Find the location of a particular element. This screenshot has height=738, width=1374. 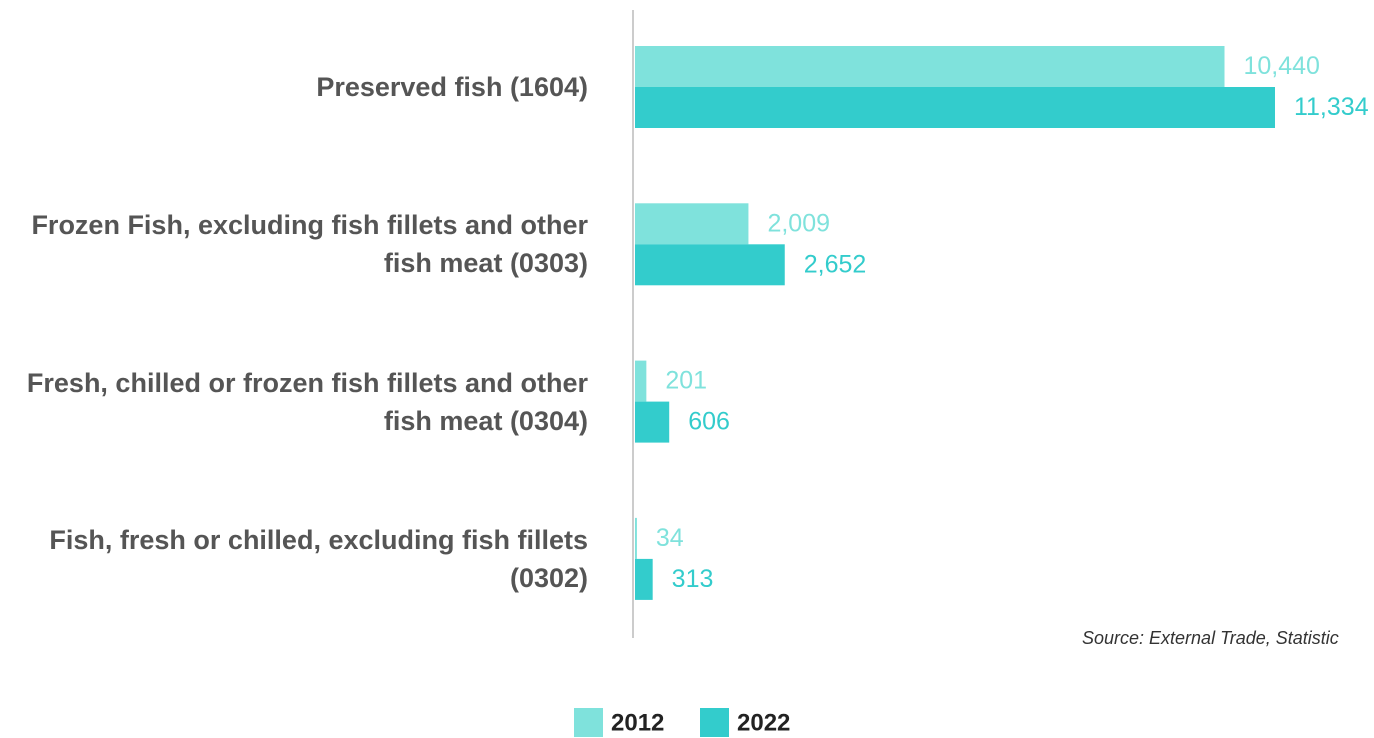

value-label: 606 is located at coordinates (709, 422).